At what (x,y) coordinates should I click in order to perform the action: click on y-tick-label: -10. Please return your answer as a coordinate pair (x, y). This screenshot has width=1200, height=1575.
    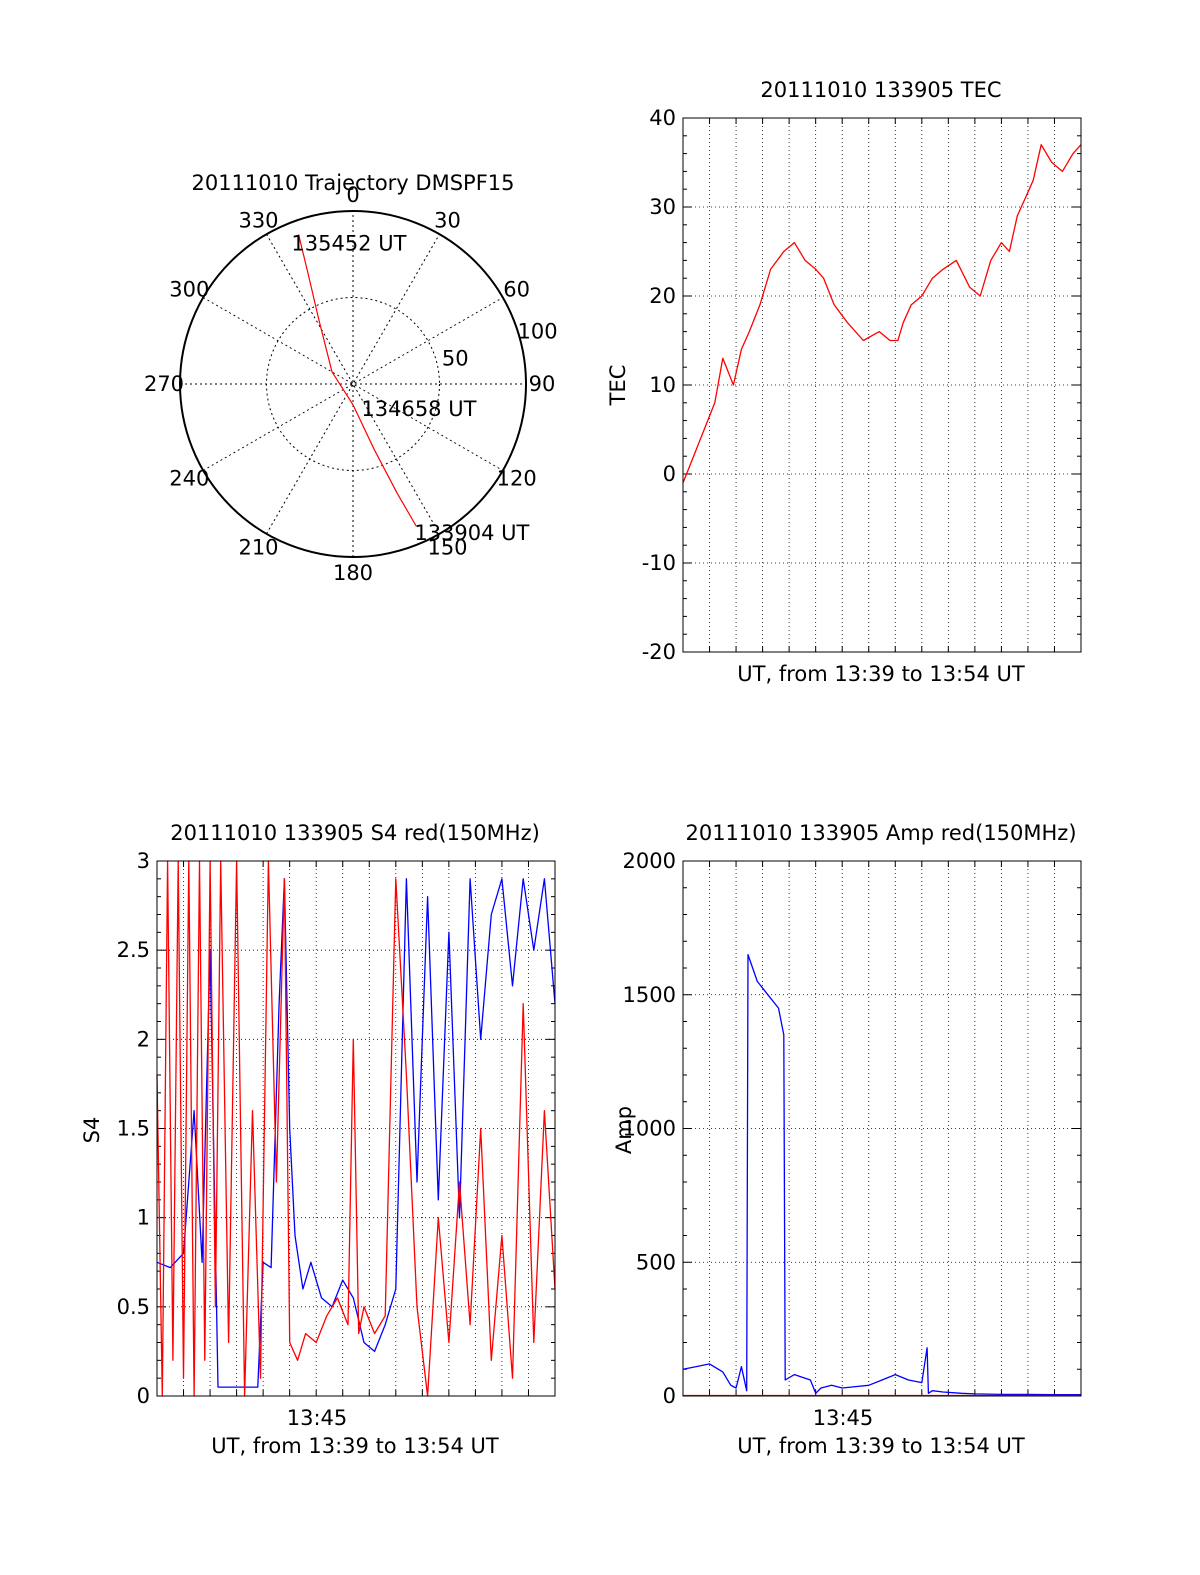
    Looking at the image, I should click on (659, 563).